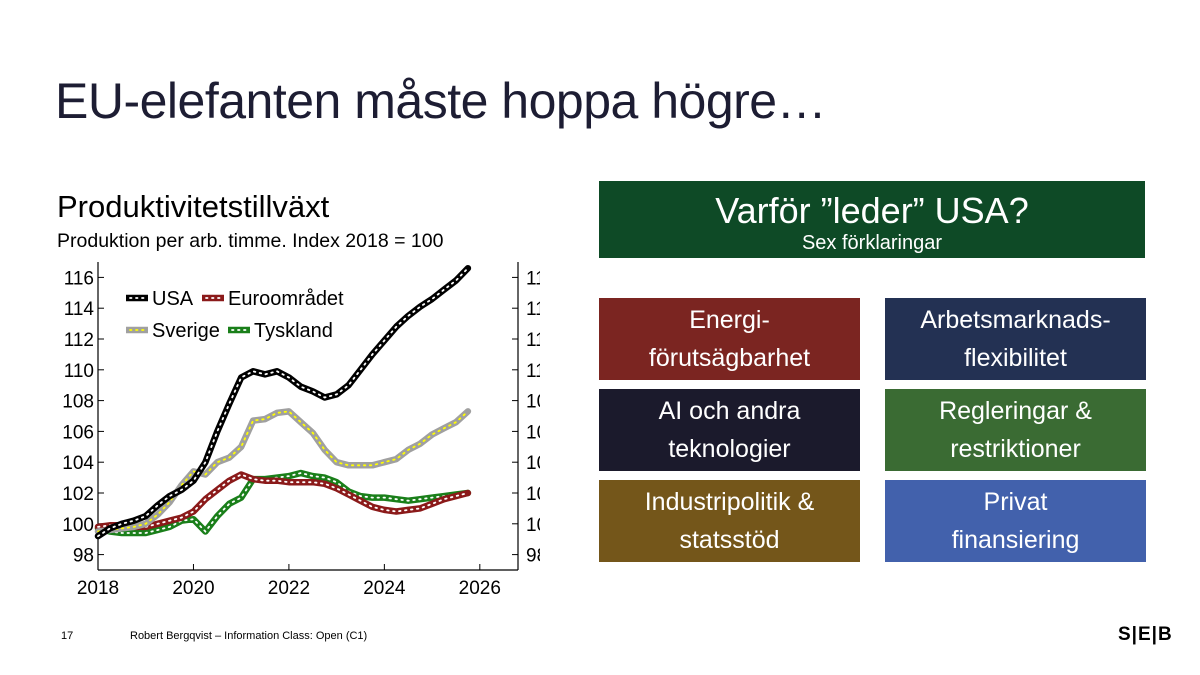 The image size is (1200, 675). I want to click on explanation-box-energy: Energi- förutsägbarhet, so click(729, 339).